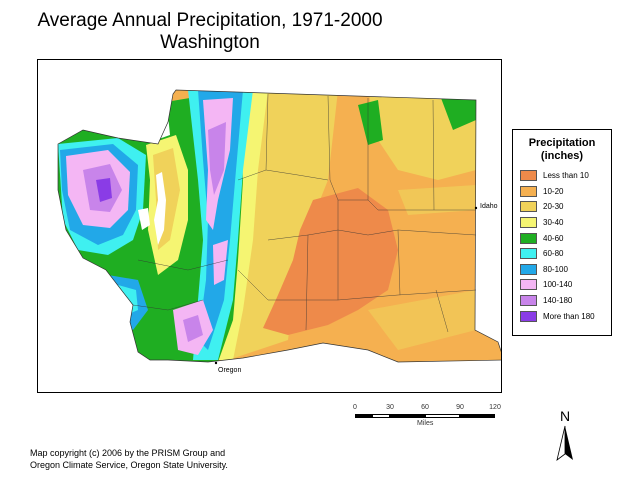 The image size is (640, 494). I want to click on legend-title-line-2: (inches), so click(562, 156).